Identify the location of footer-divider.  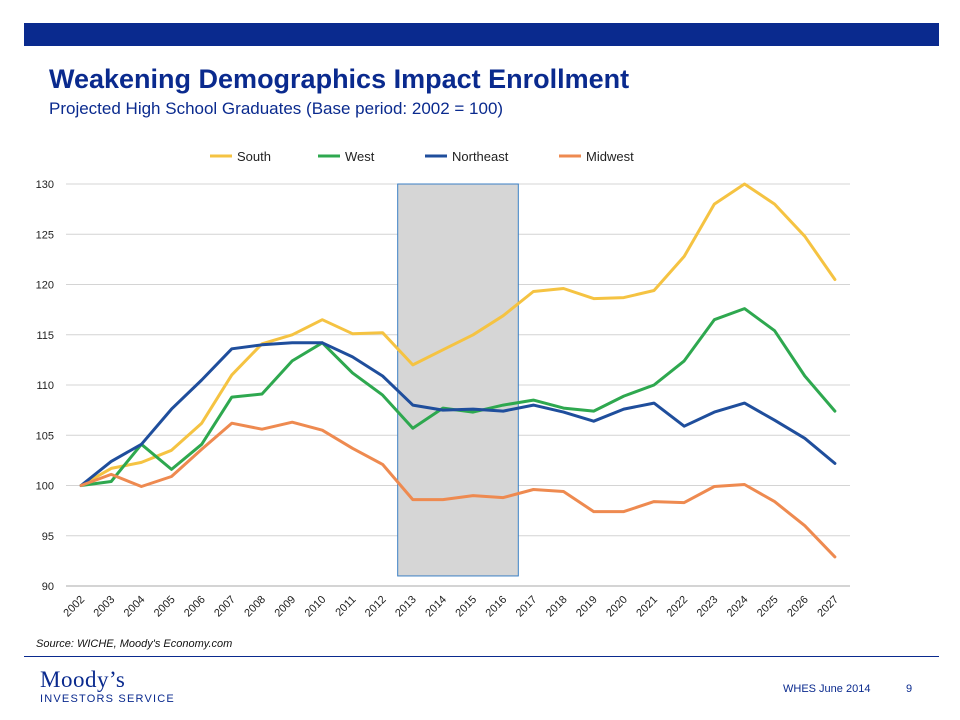
(481, 656).